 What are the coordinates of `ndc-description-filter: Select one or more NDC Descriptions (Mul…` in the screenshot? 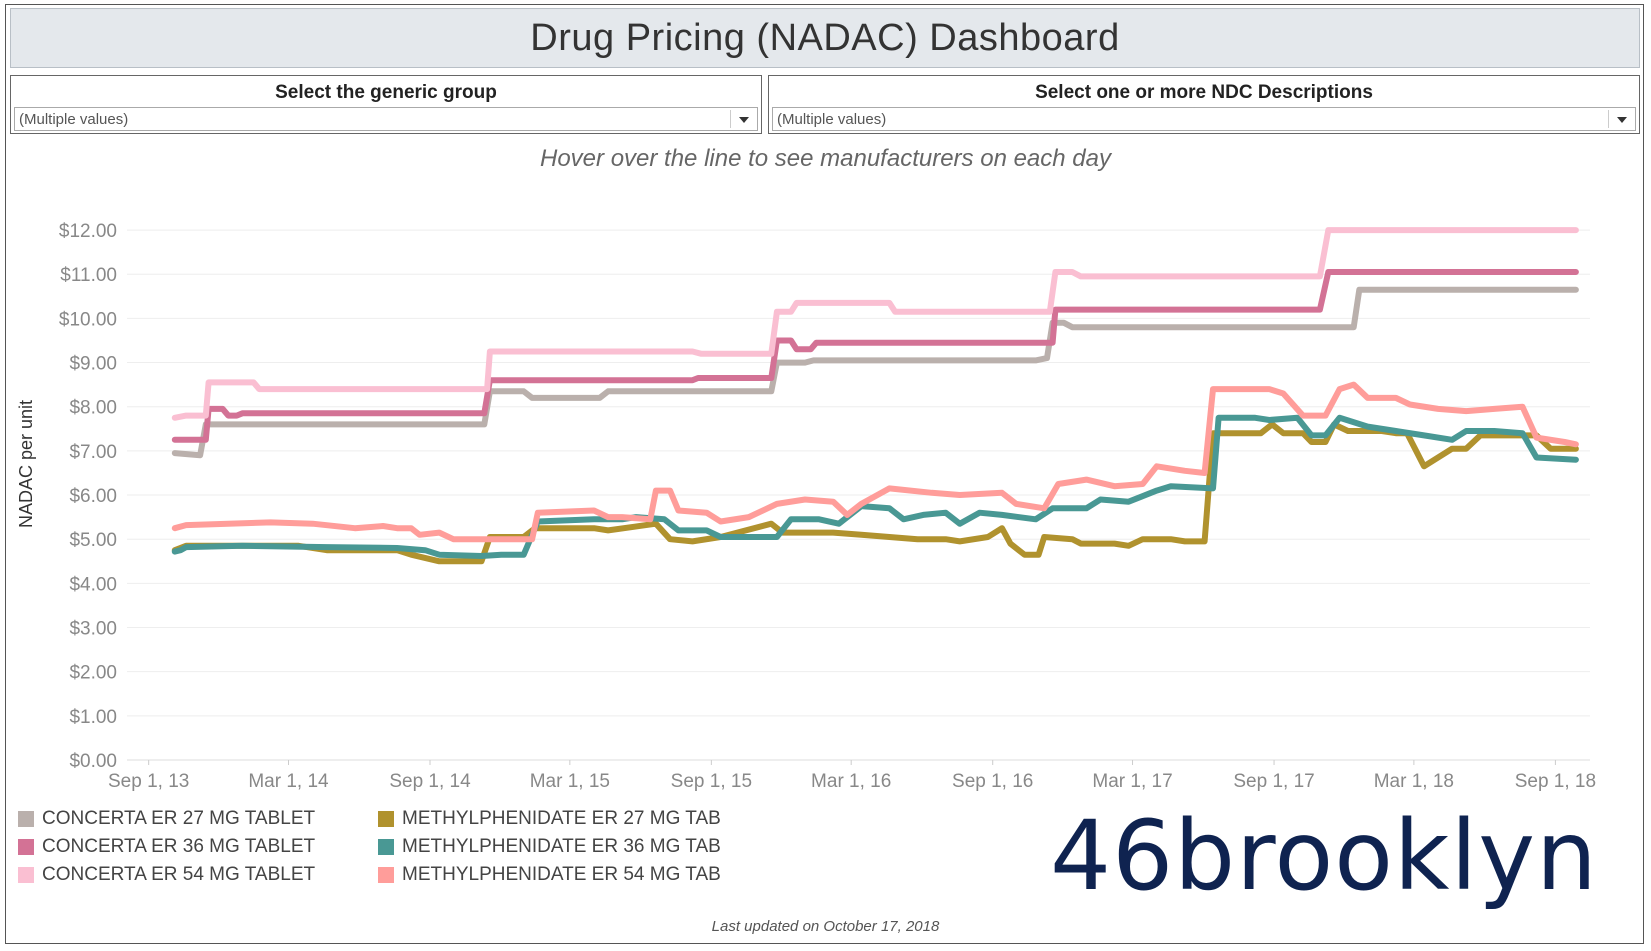 It's located at (1204, 104).